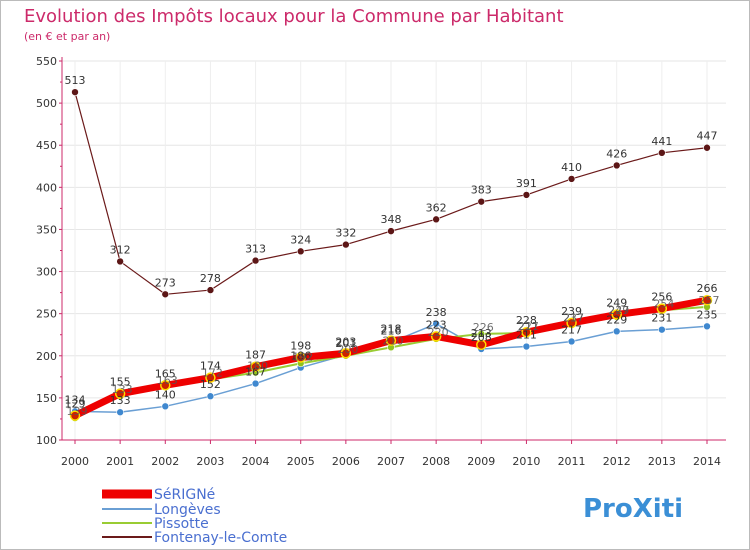 The image size is (750, 550). Describe the element at coordinates (46, 440) in the screenshot. I see `y-tick-label: 100` at that location.